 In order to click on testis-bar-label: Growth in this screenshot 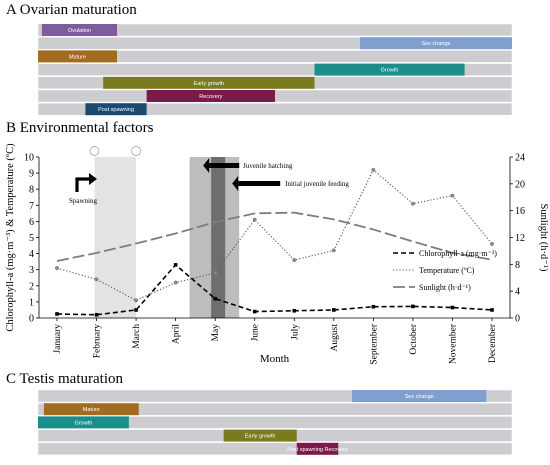, I will do `click(84, 423)`.